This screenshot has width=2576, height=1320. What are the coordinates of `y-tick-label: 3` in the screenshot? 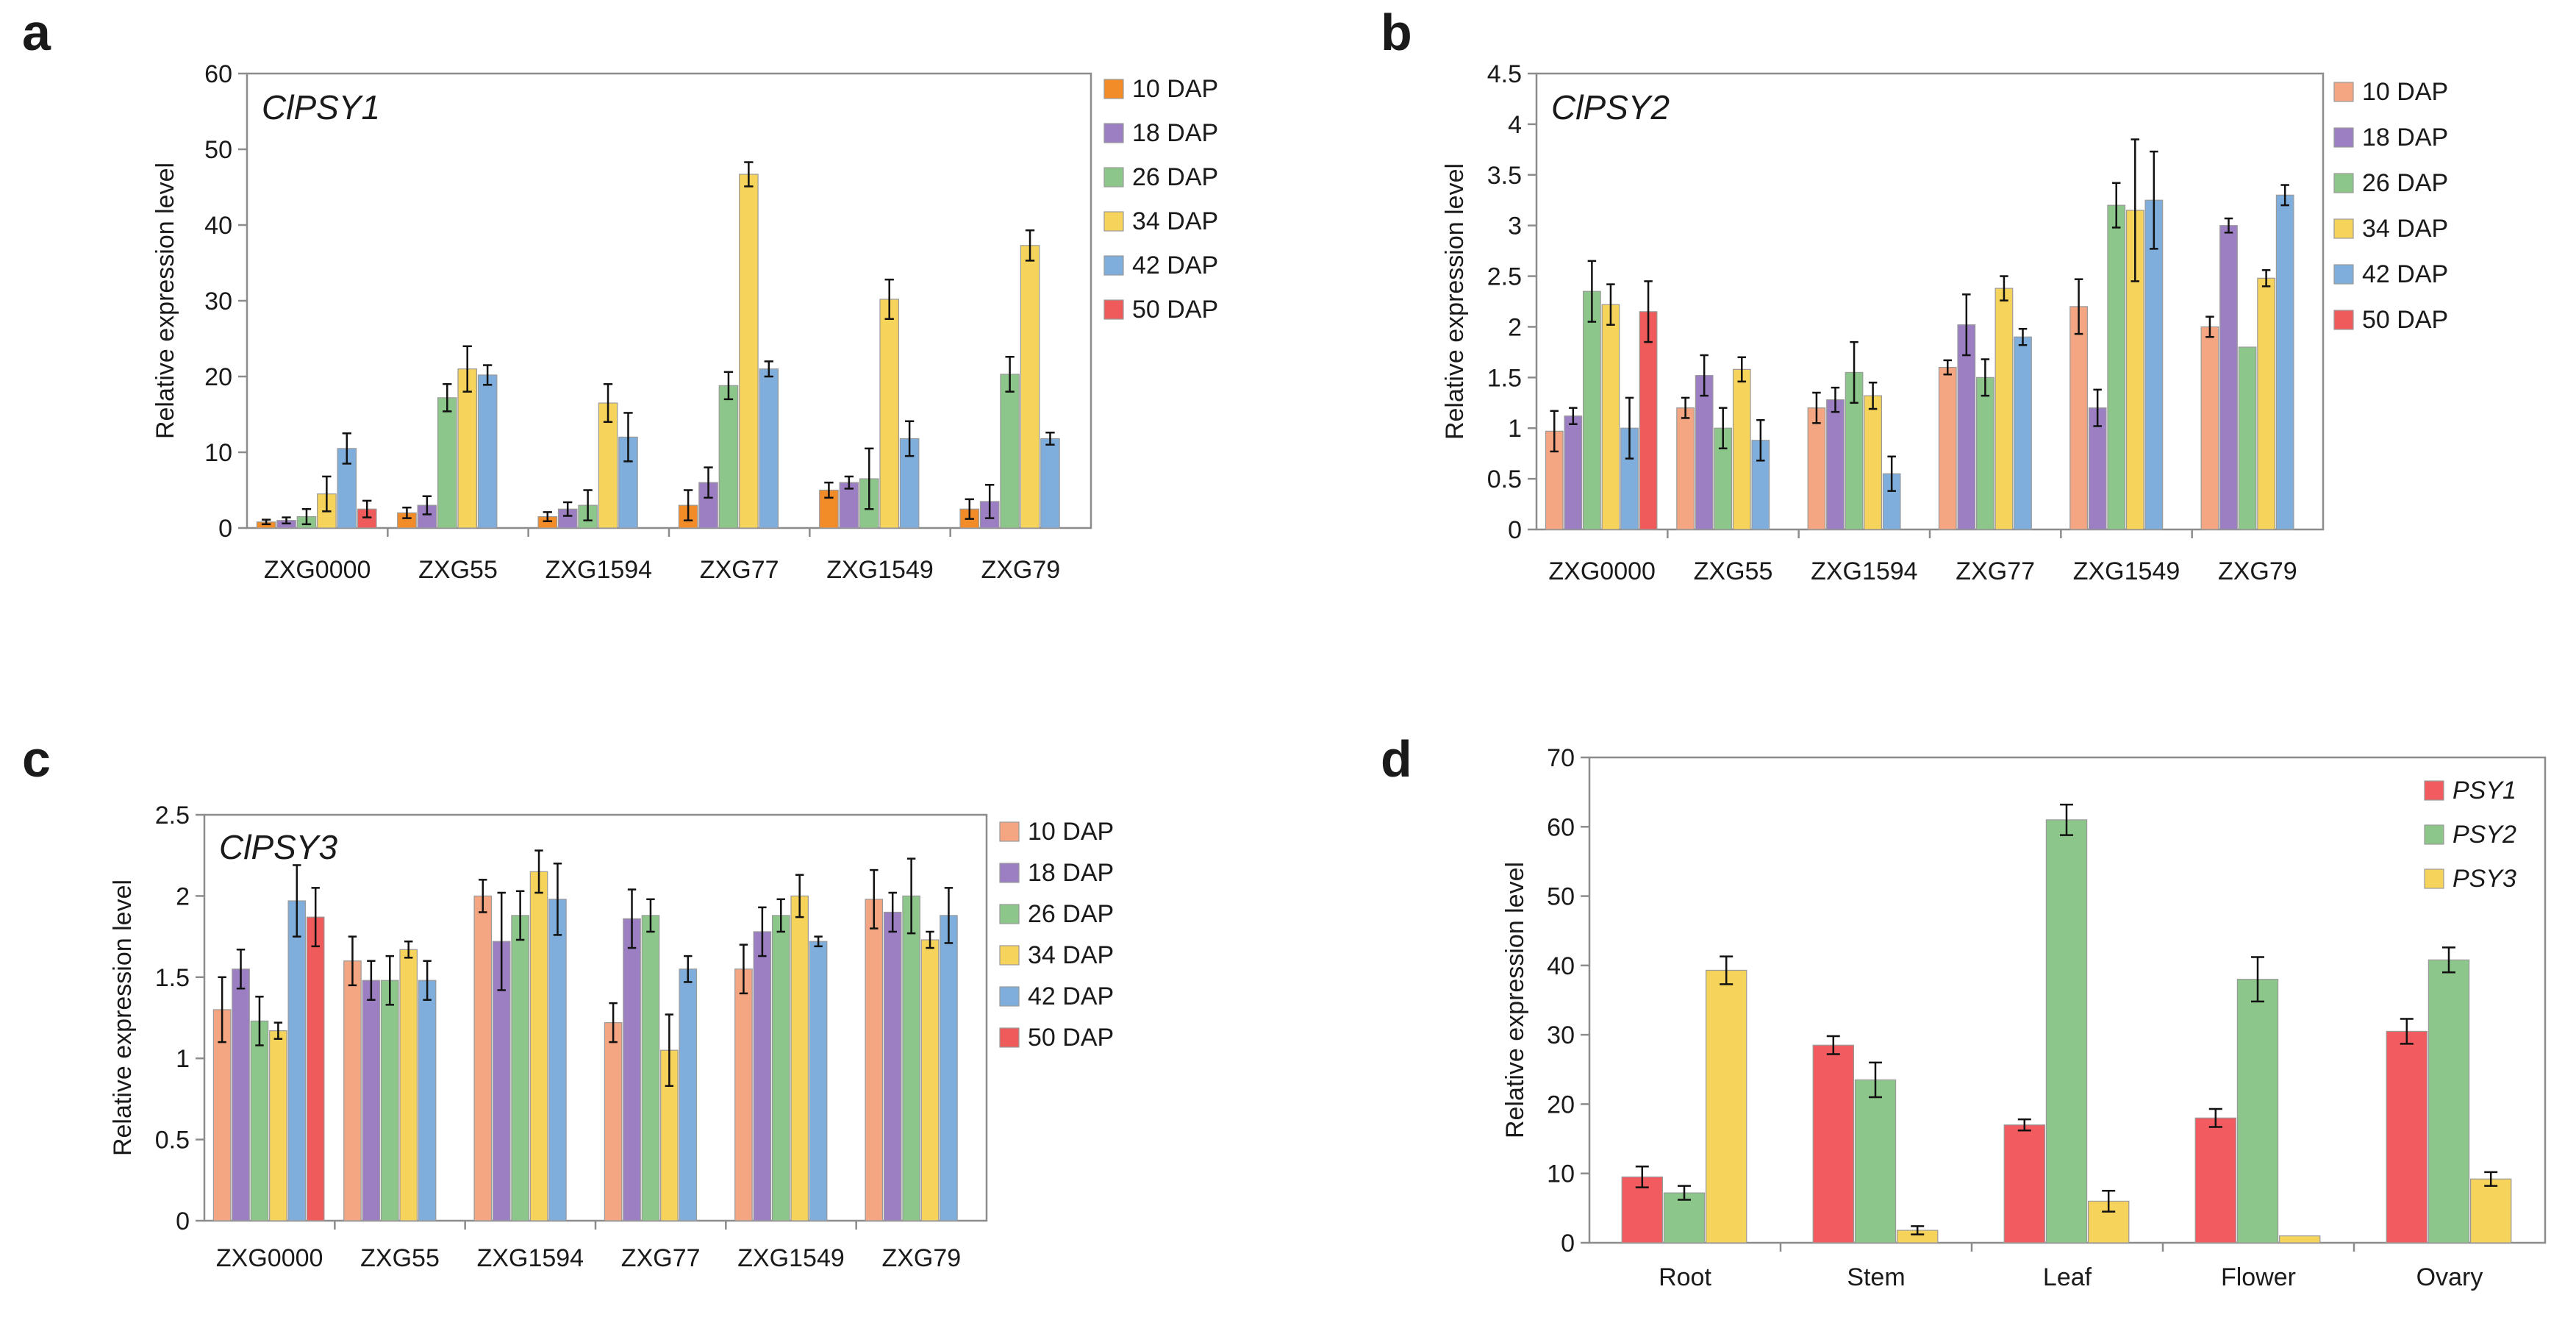 It's located at (1515, 226).